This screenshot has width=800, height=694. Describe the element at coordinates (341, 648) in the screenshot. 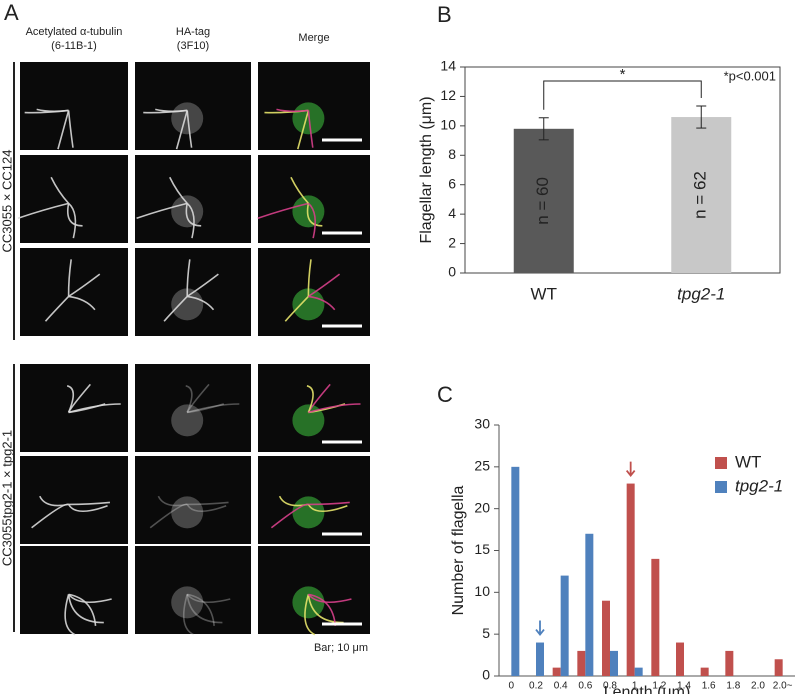

I see `scale-note: Bar; 10 μm` at that location.